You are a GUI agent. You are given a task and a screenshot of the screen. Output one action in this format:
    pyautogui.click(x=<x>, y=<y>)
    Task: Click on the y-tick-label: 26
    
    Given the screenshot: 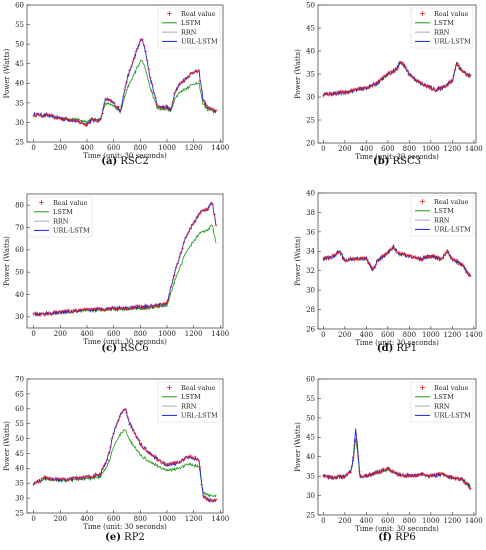 What is the action you would take?
    pyautogui.click(x=310, y=329)
    